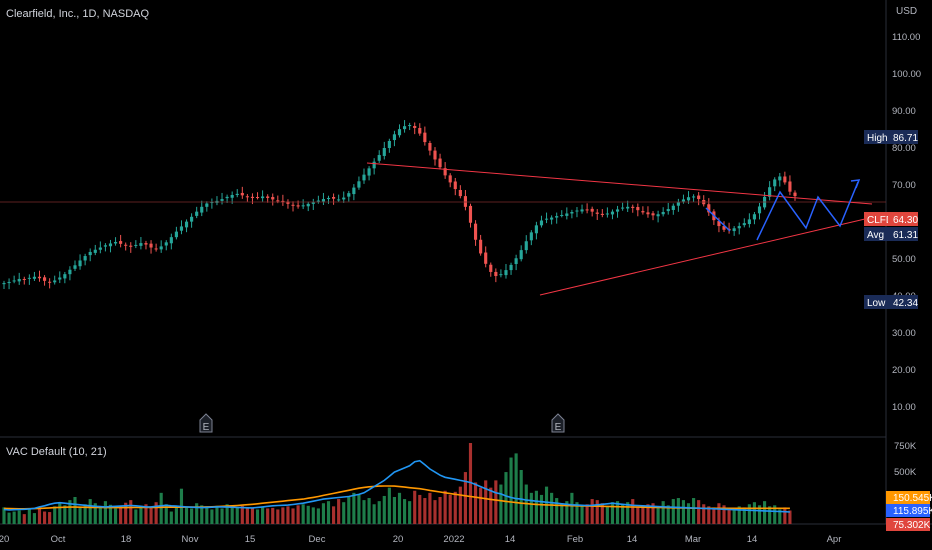 The height and width of the screenshot is (550, 932). Describe the element at coordinates (907, 11) in the screenshot. I see `currency-label: USD` at that location.